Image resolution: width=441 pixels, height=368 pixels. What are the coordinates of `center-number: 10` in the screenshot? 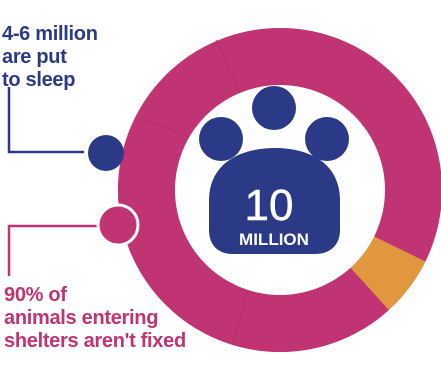 It's located at (269, 205).